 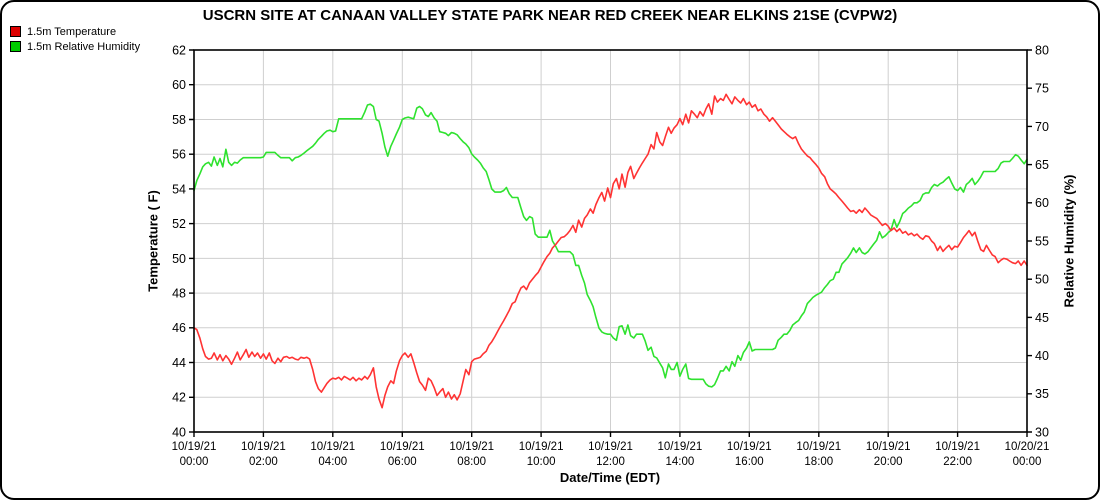 I want to click on x-tick-time: 22:00, so click(x=957, y=462).